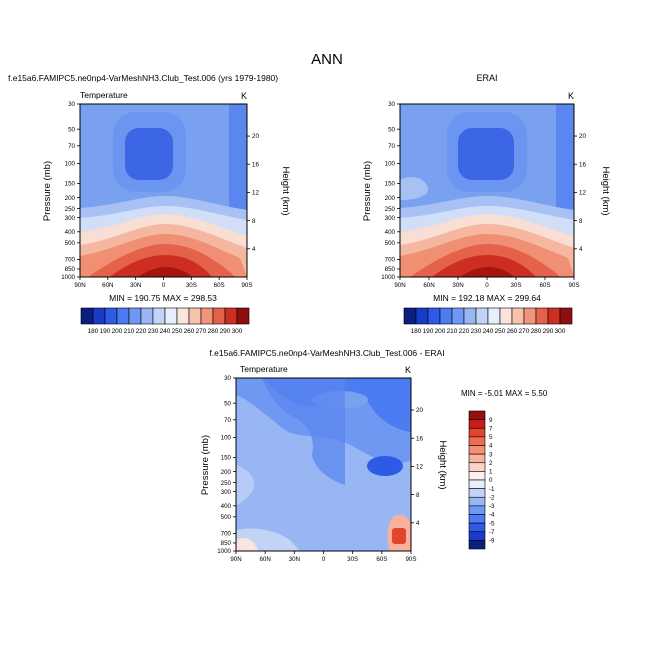 The width and height of the screenshot is (654, 654). What do you see at coordinates (93, 331) in the screenshot?
I see `colorbar-label: 180` at bounding box center [93, 331].